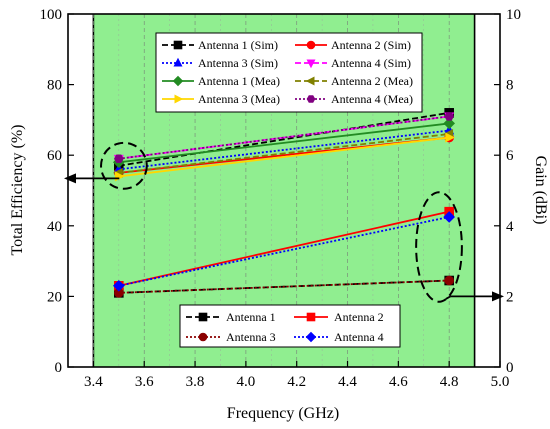 The width and height of the screenshot is (550, 429). Describe the element at coordinates (371, 63) in the screenshot. I see `legend-label: Antenna 4 (Sim)` at that location.